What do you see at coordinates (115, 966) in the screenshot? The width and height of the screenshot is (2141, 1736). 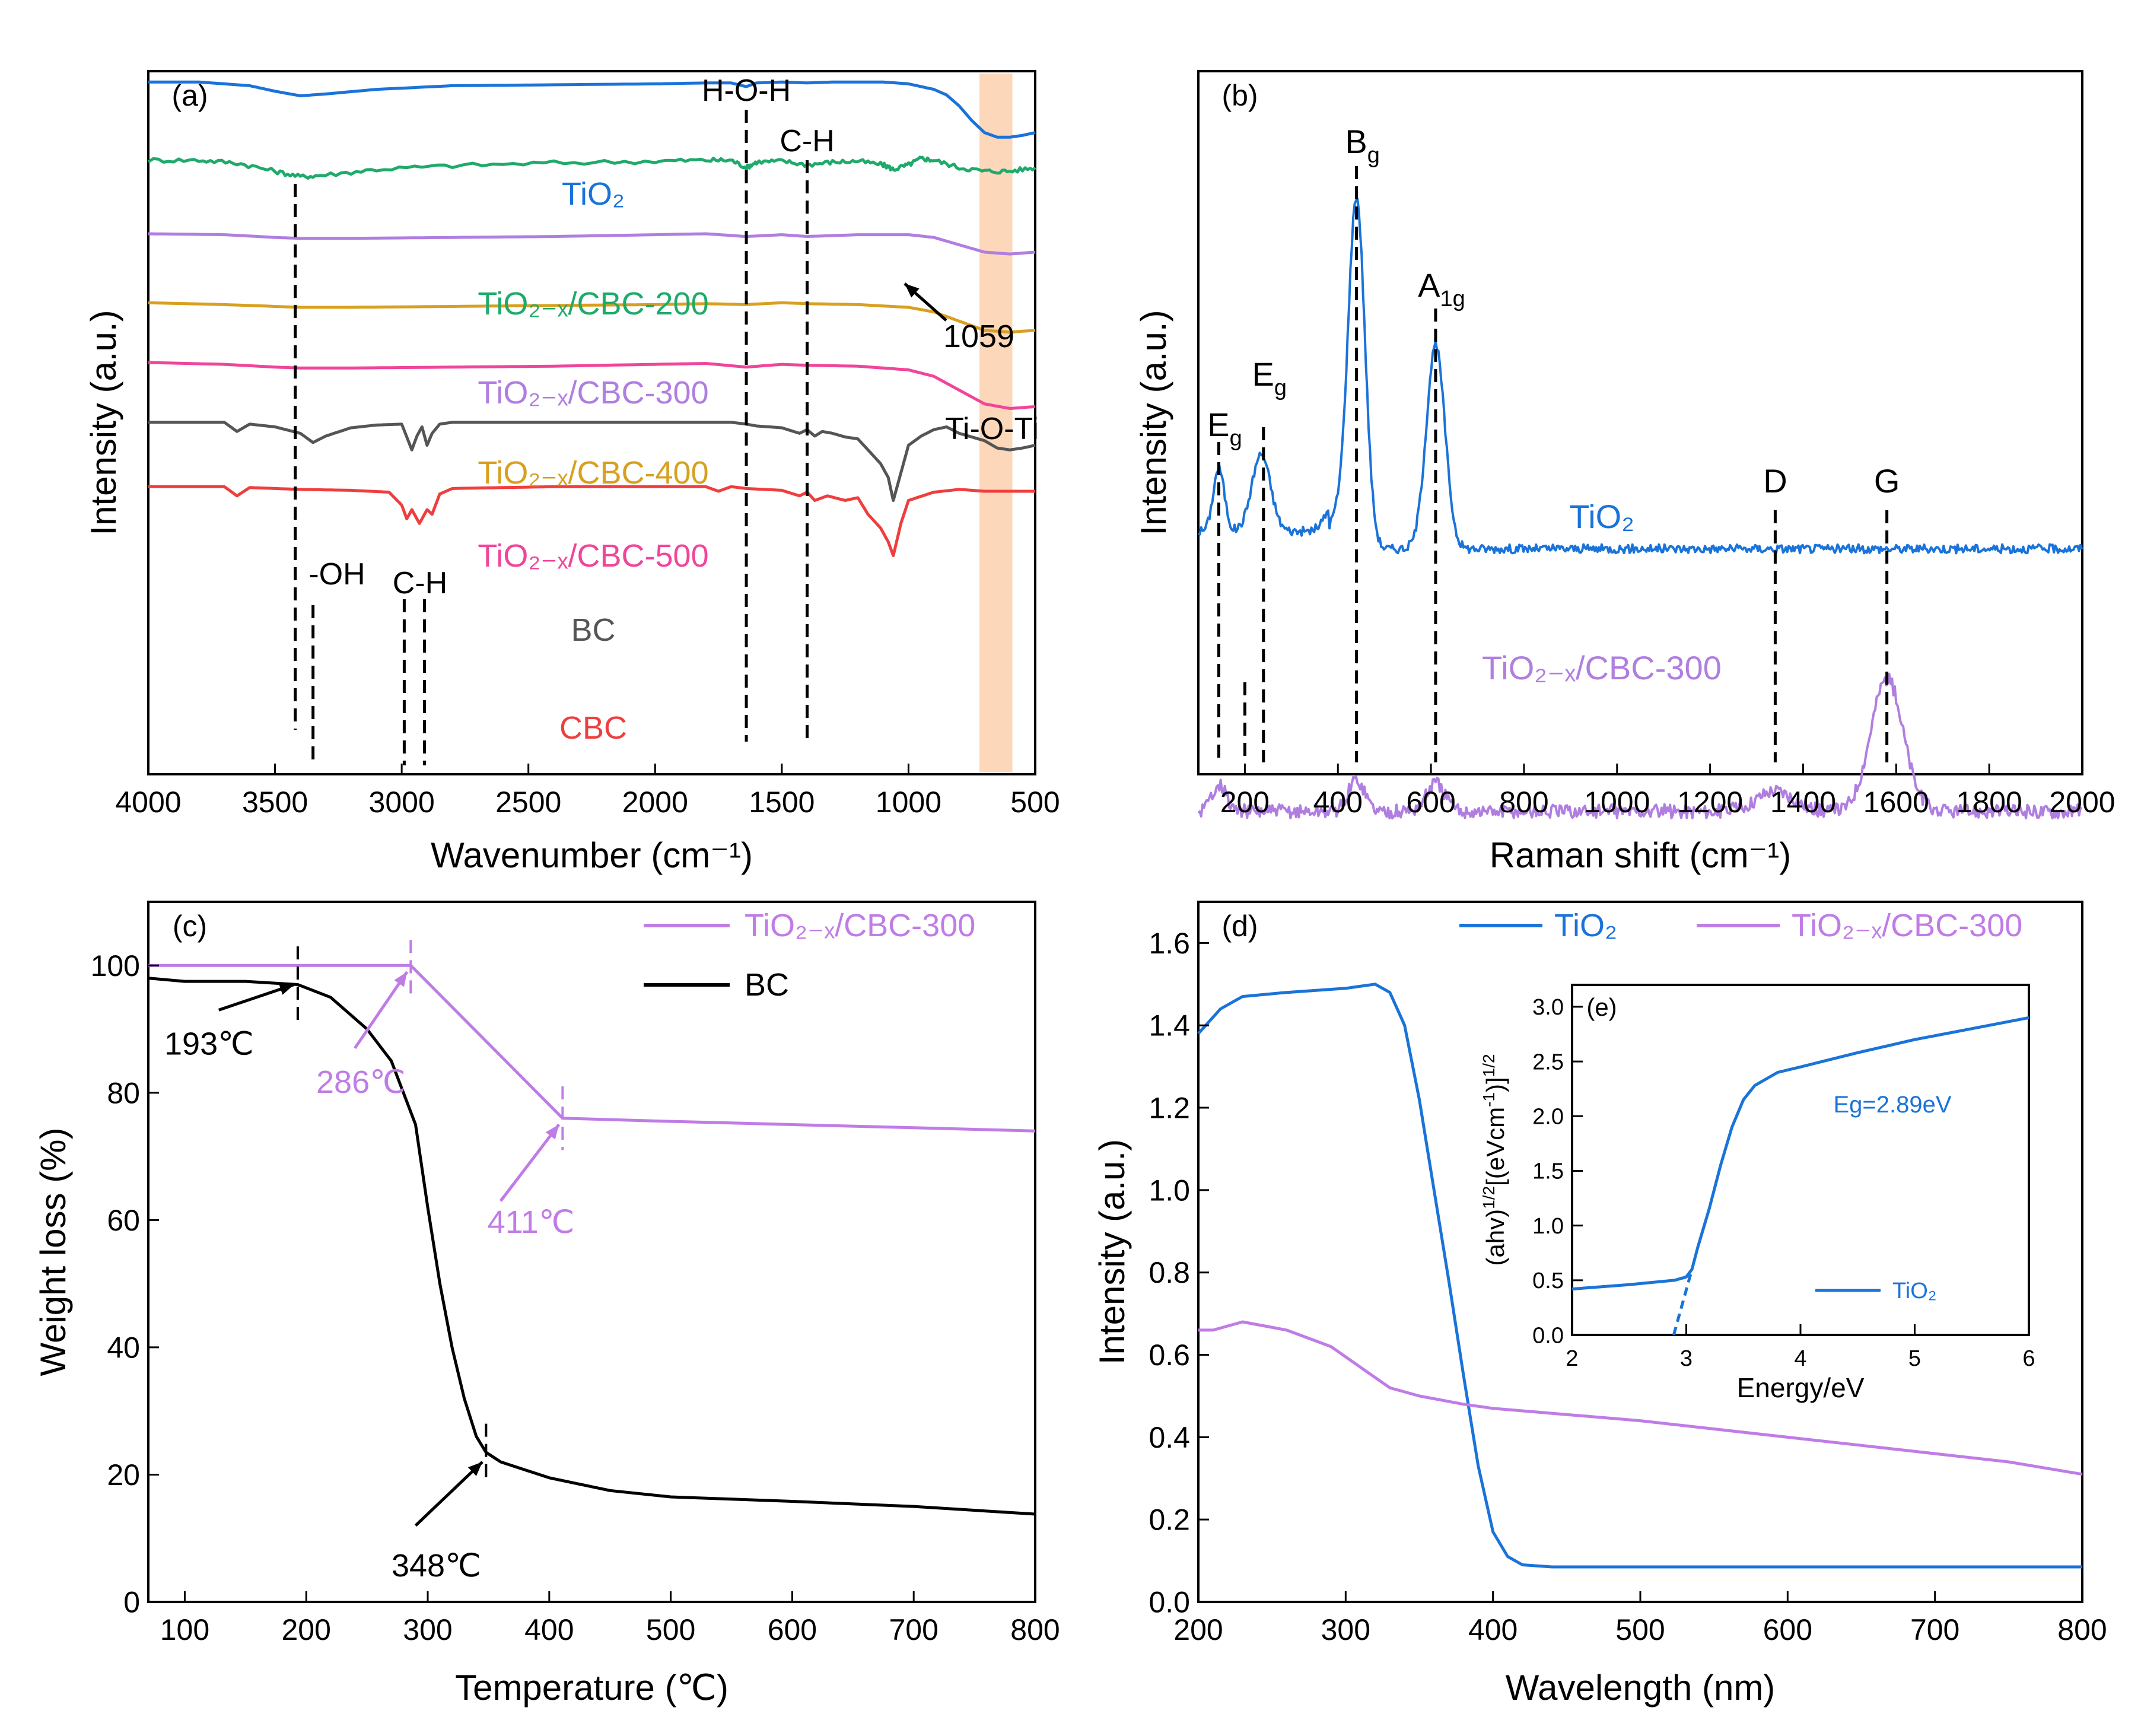 I see `tga-y-tick-label: 100` at bounding box center [115, 966].